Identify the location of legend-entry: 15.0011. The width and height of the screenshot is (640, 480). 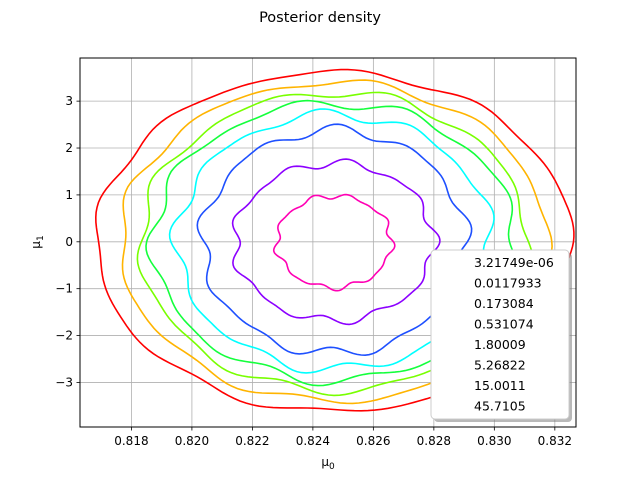
(500, 385).